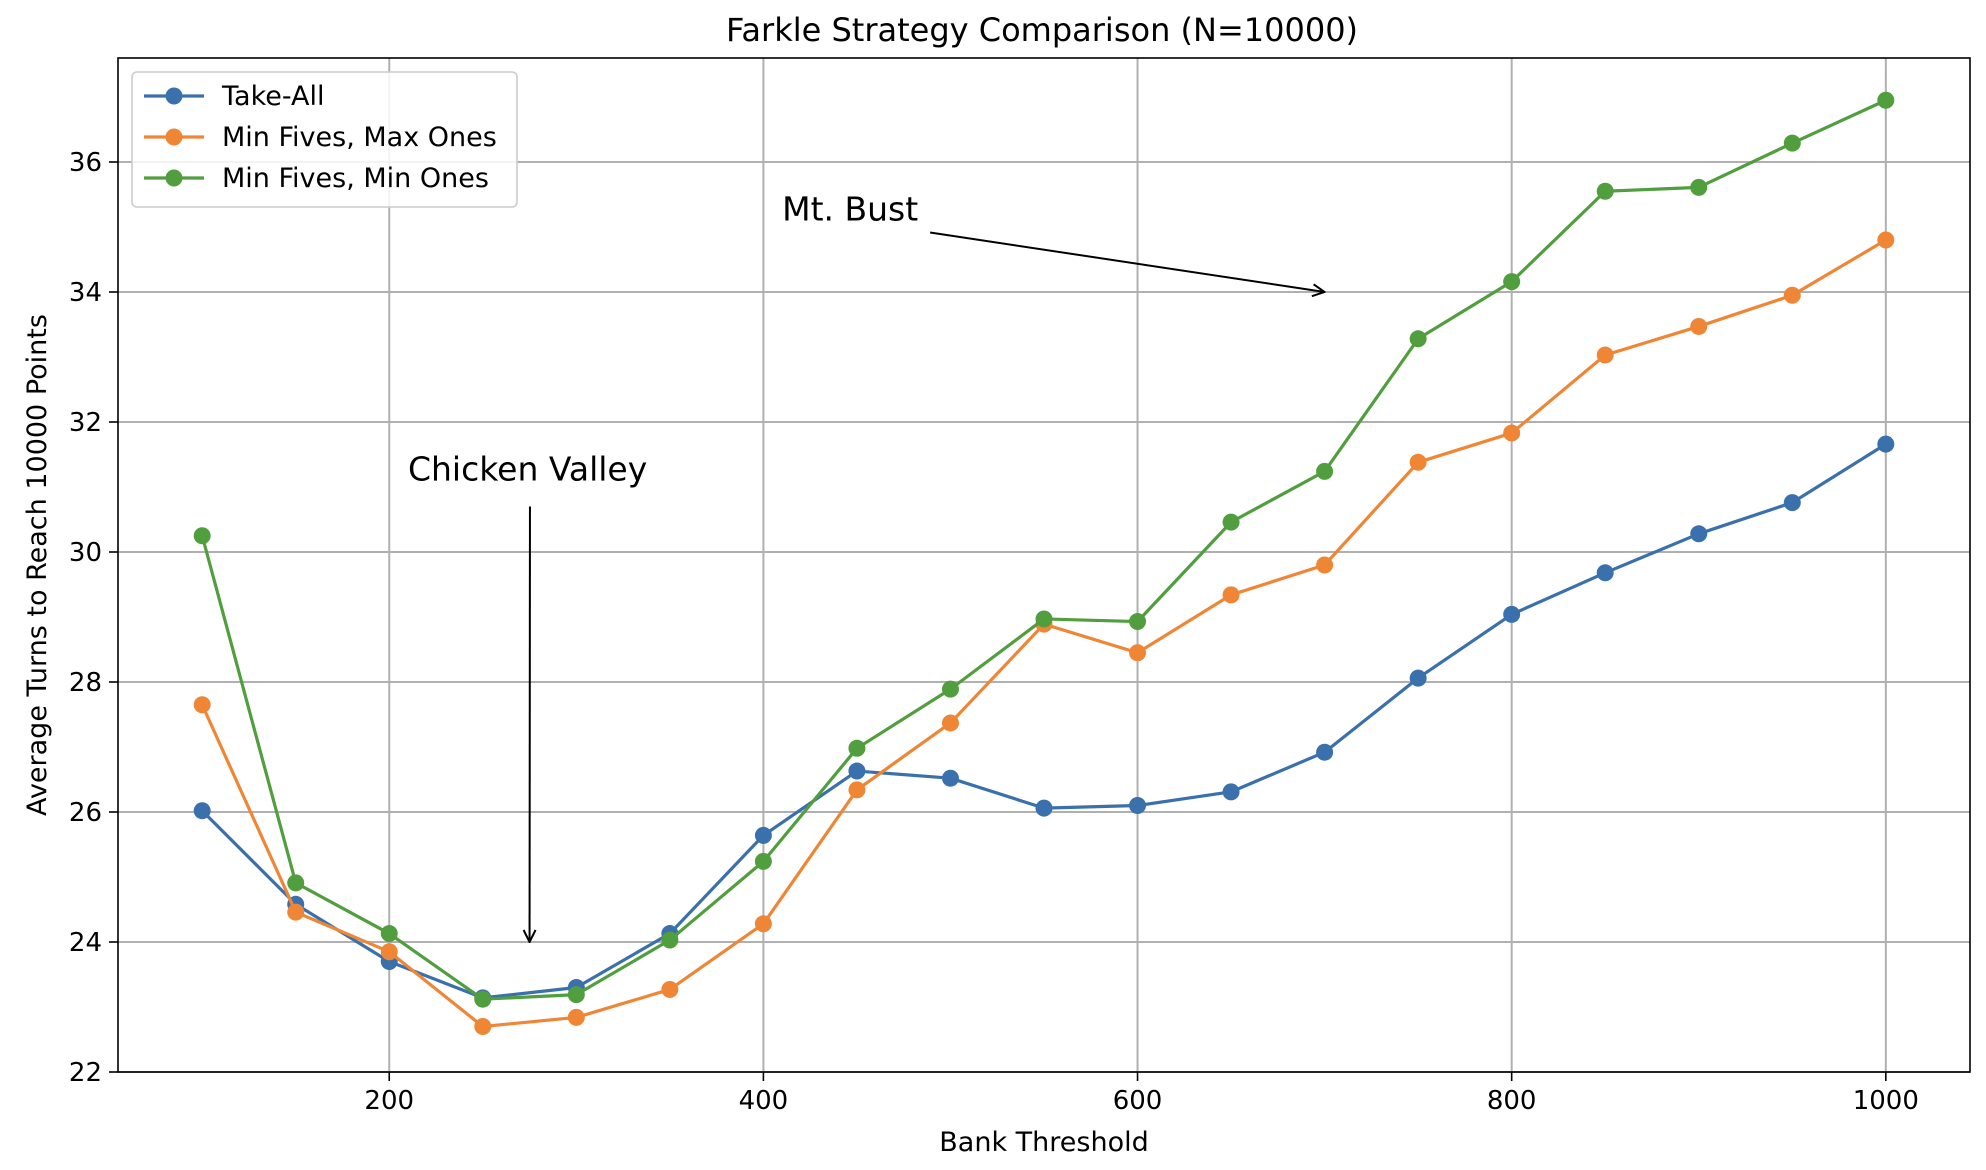 The image size is (1986, 1170). I want to click on legend-item-0: Take-All, so click(234, 96).